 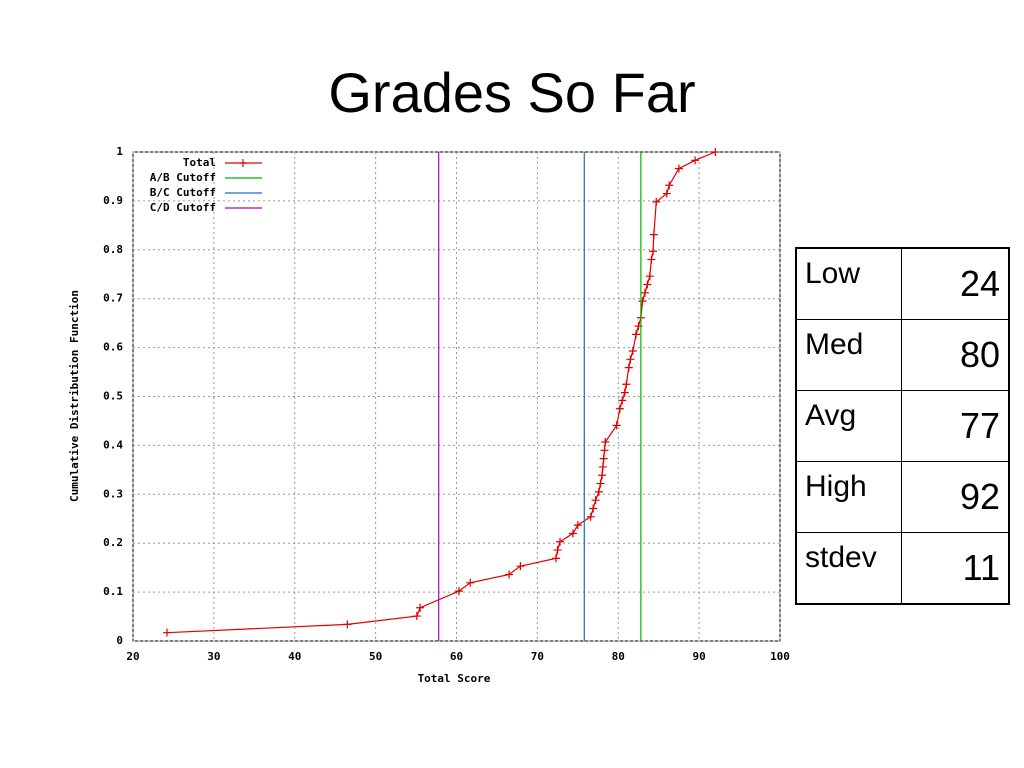 What do you see at coordinates (132, 656) in the screenshot?
I see `x-tick-label: 20` at bounding box center [132, 656].